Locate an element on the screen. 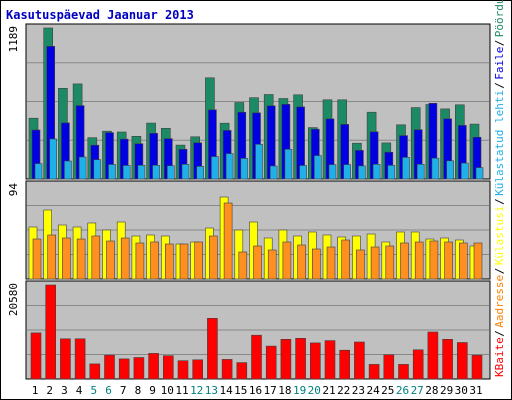 The height and width of the screenshot is (400, 512). legend-label-külastusi: Külastusi is located at coordinates (499, 236).